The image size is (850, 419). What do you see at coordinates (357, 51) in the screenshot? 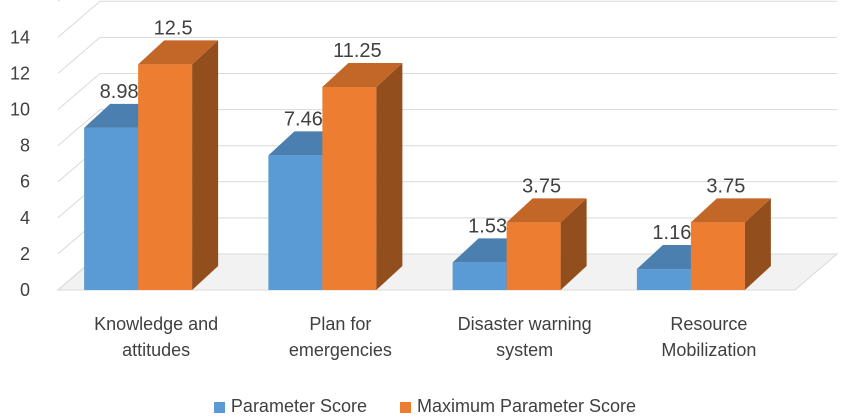
I see `data-label: 11.25` at bounding box center [357, 51].